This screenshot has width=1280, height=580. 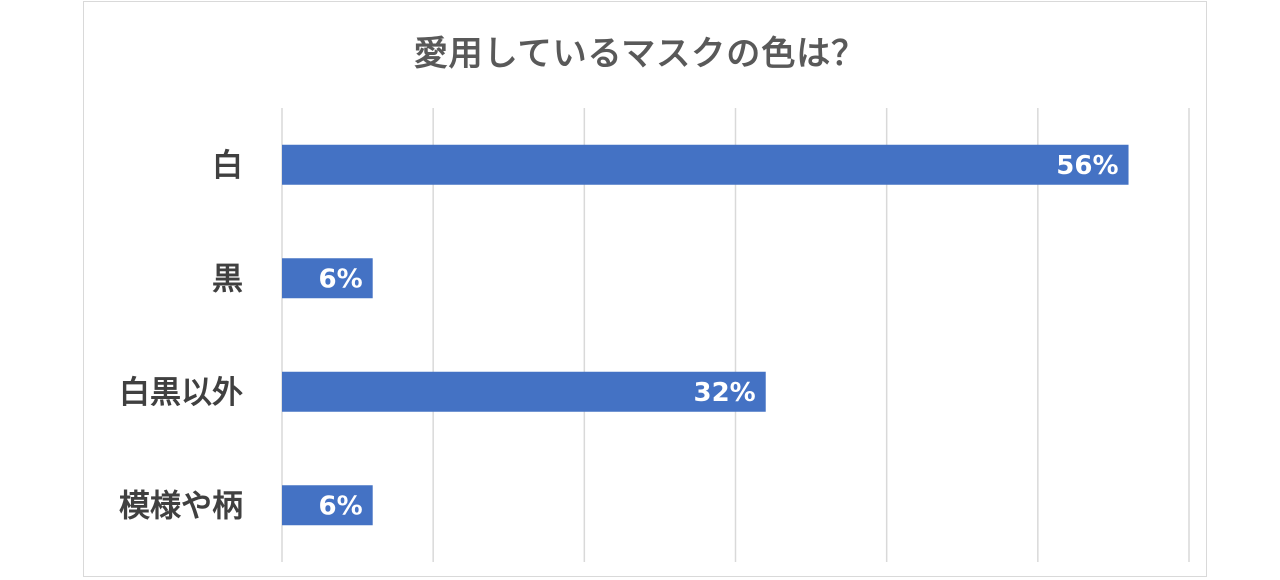 What do you see at coordinates (1087, 166) in the screenshot?
I see `data-label: 56%` at bounding box center [1087, 166].